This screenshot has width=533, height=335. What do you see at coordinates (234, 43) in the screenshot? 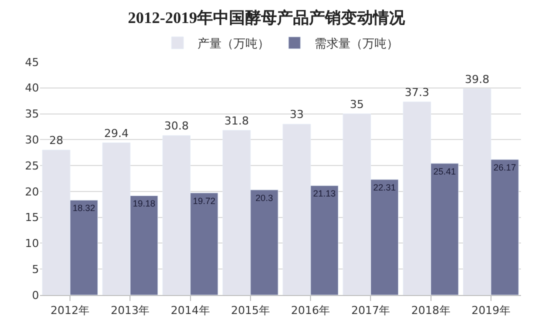
I see `legend-label: 产量（万吨）` at bounding box center [234, 43].